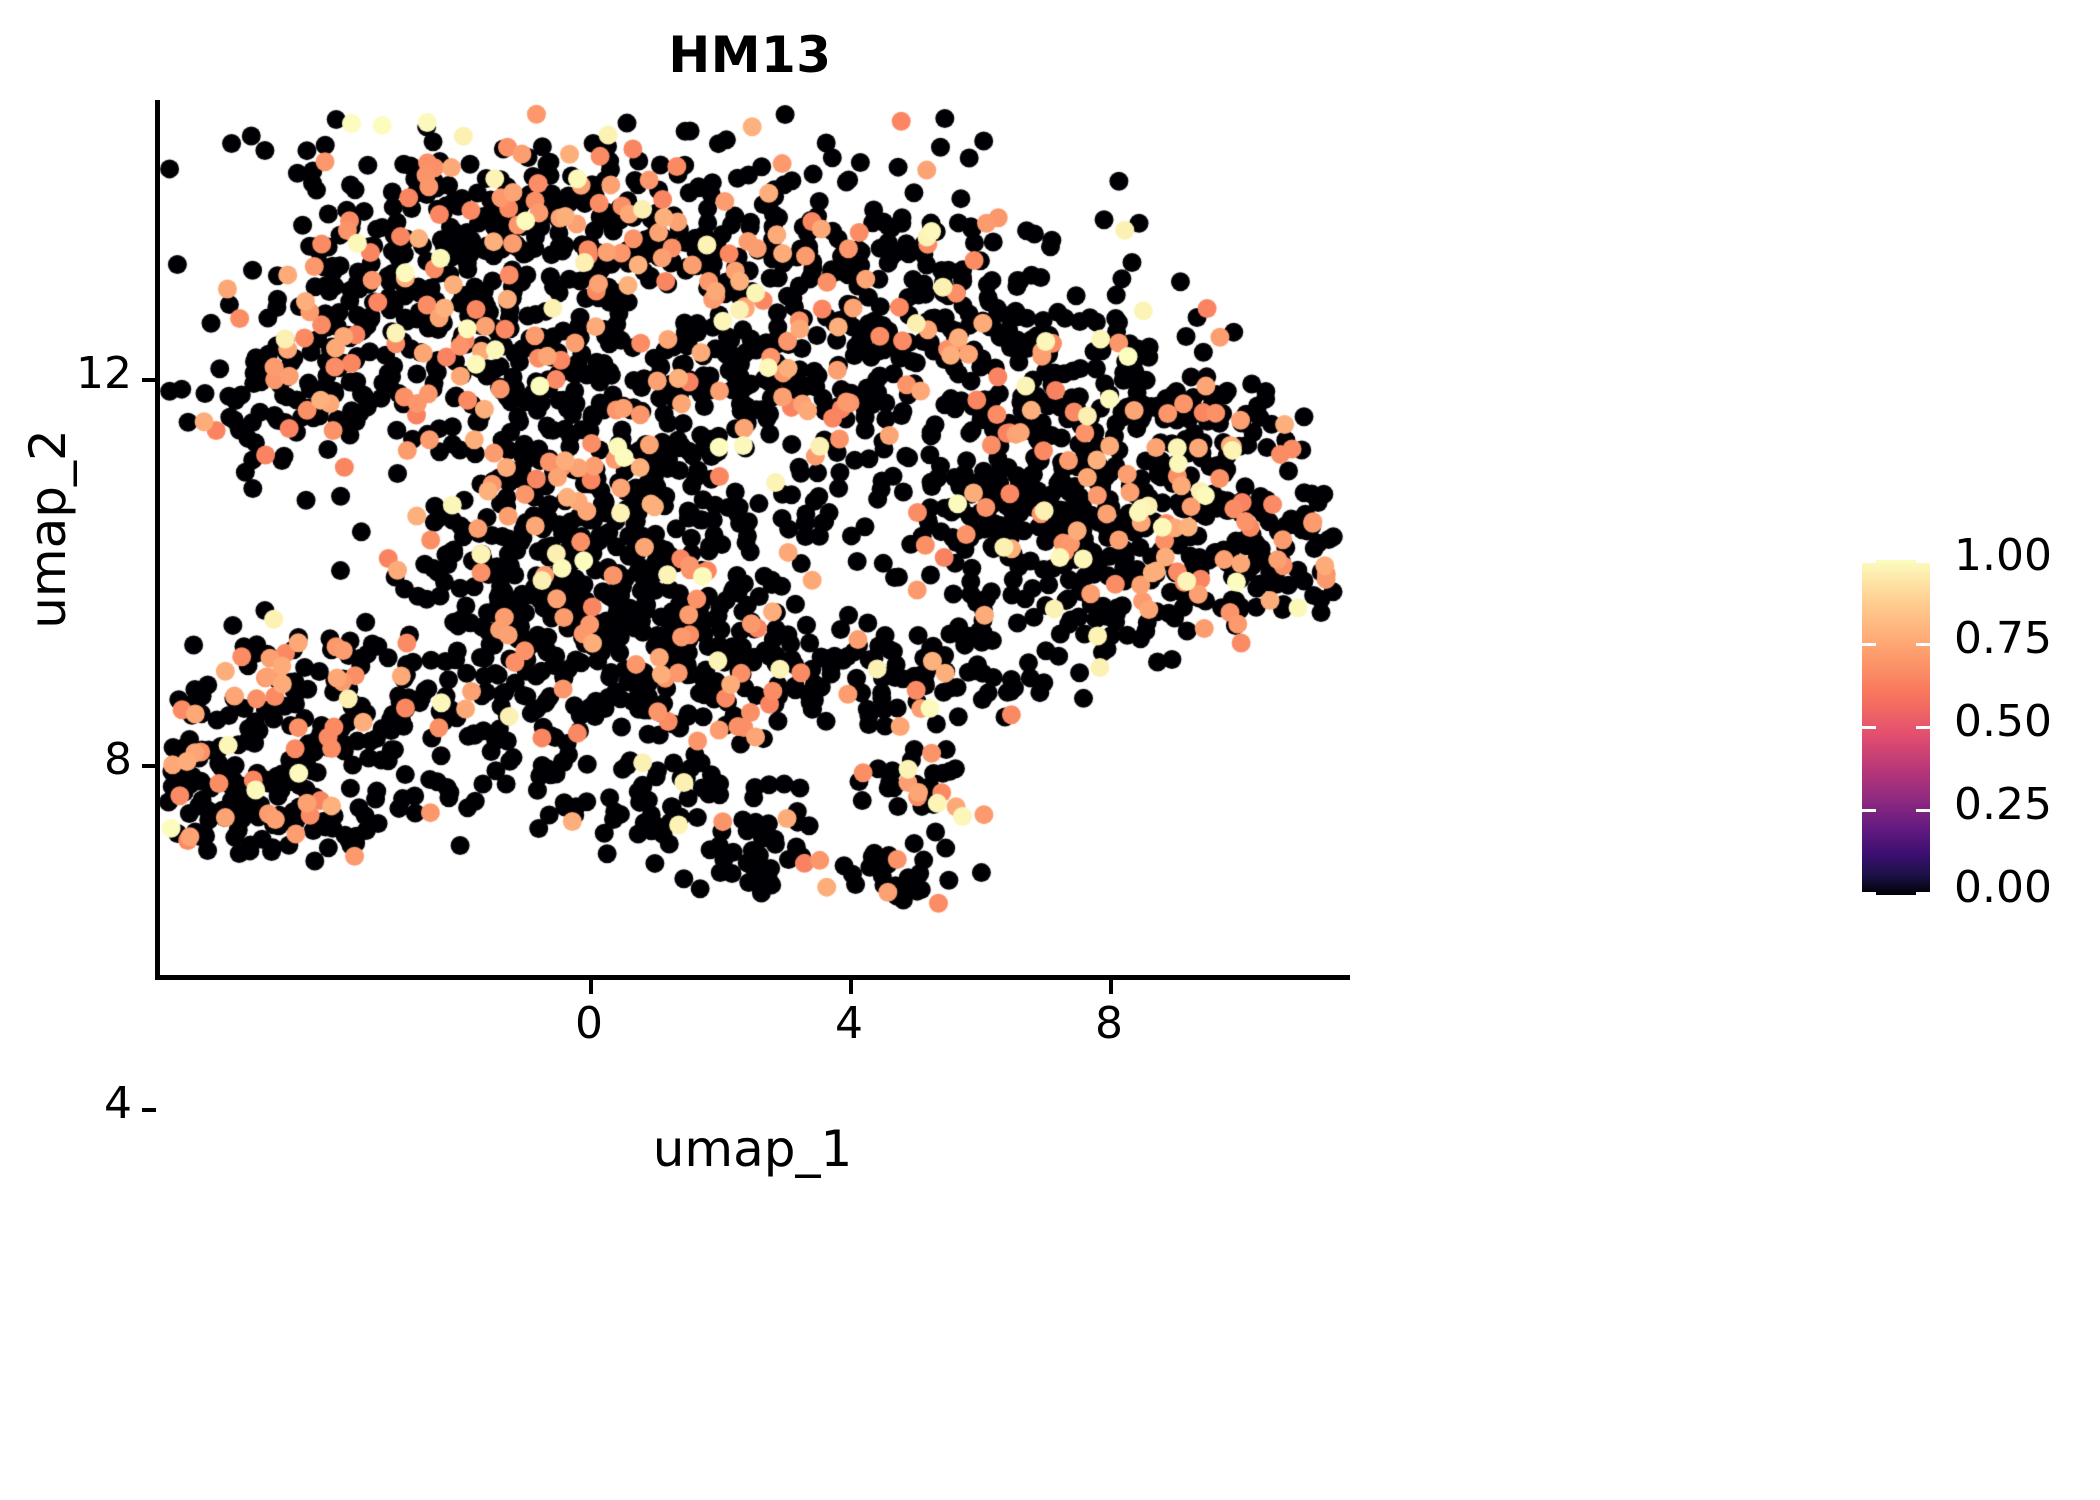  Describe the element at coordinates (750, 55) in the screenshot. I see `page-title: HM13` at that location.